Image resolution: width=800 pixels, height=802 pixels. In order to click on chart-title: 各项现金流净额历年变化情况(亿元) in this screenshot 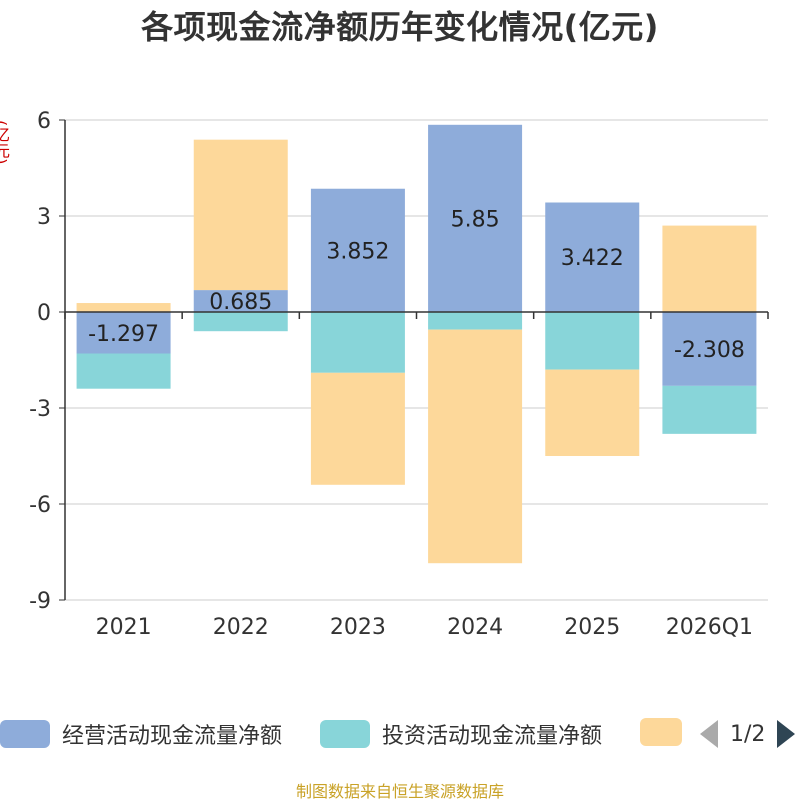, I will do `click(400, 27)`.